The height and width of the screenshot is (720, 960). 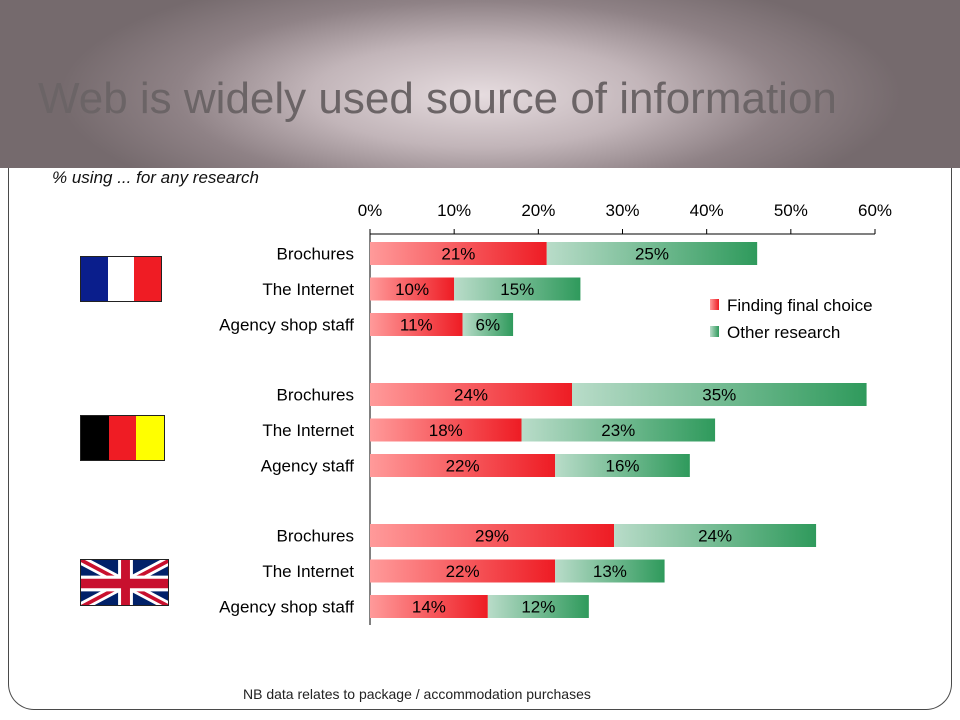 I want to click on slide-title: Web is widely used source of information, so click(x=437, y=98).